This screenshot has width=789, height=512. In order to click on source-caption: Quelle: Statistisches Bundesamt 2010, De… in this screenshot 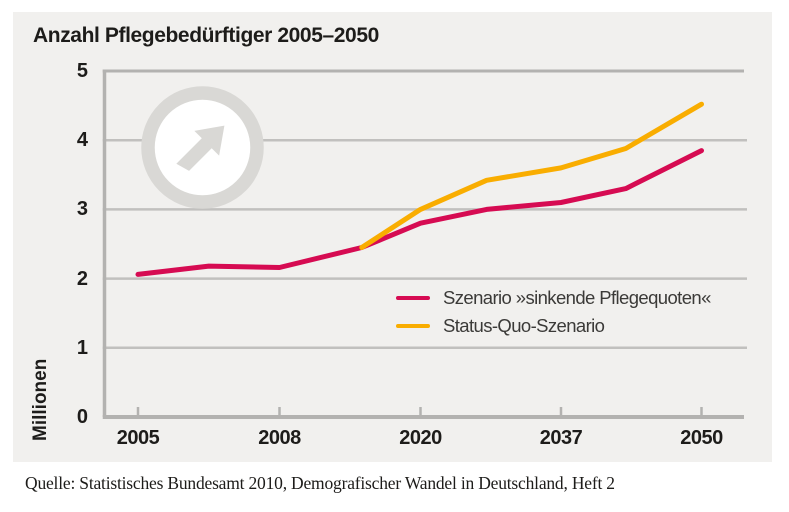, I will do `click(320, 483)`.